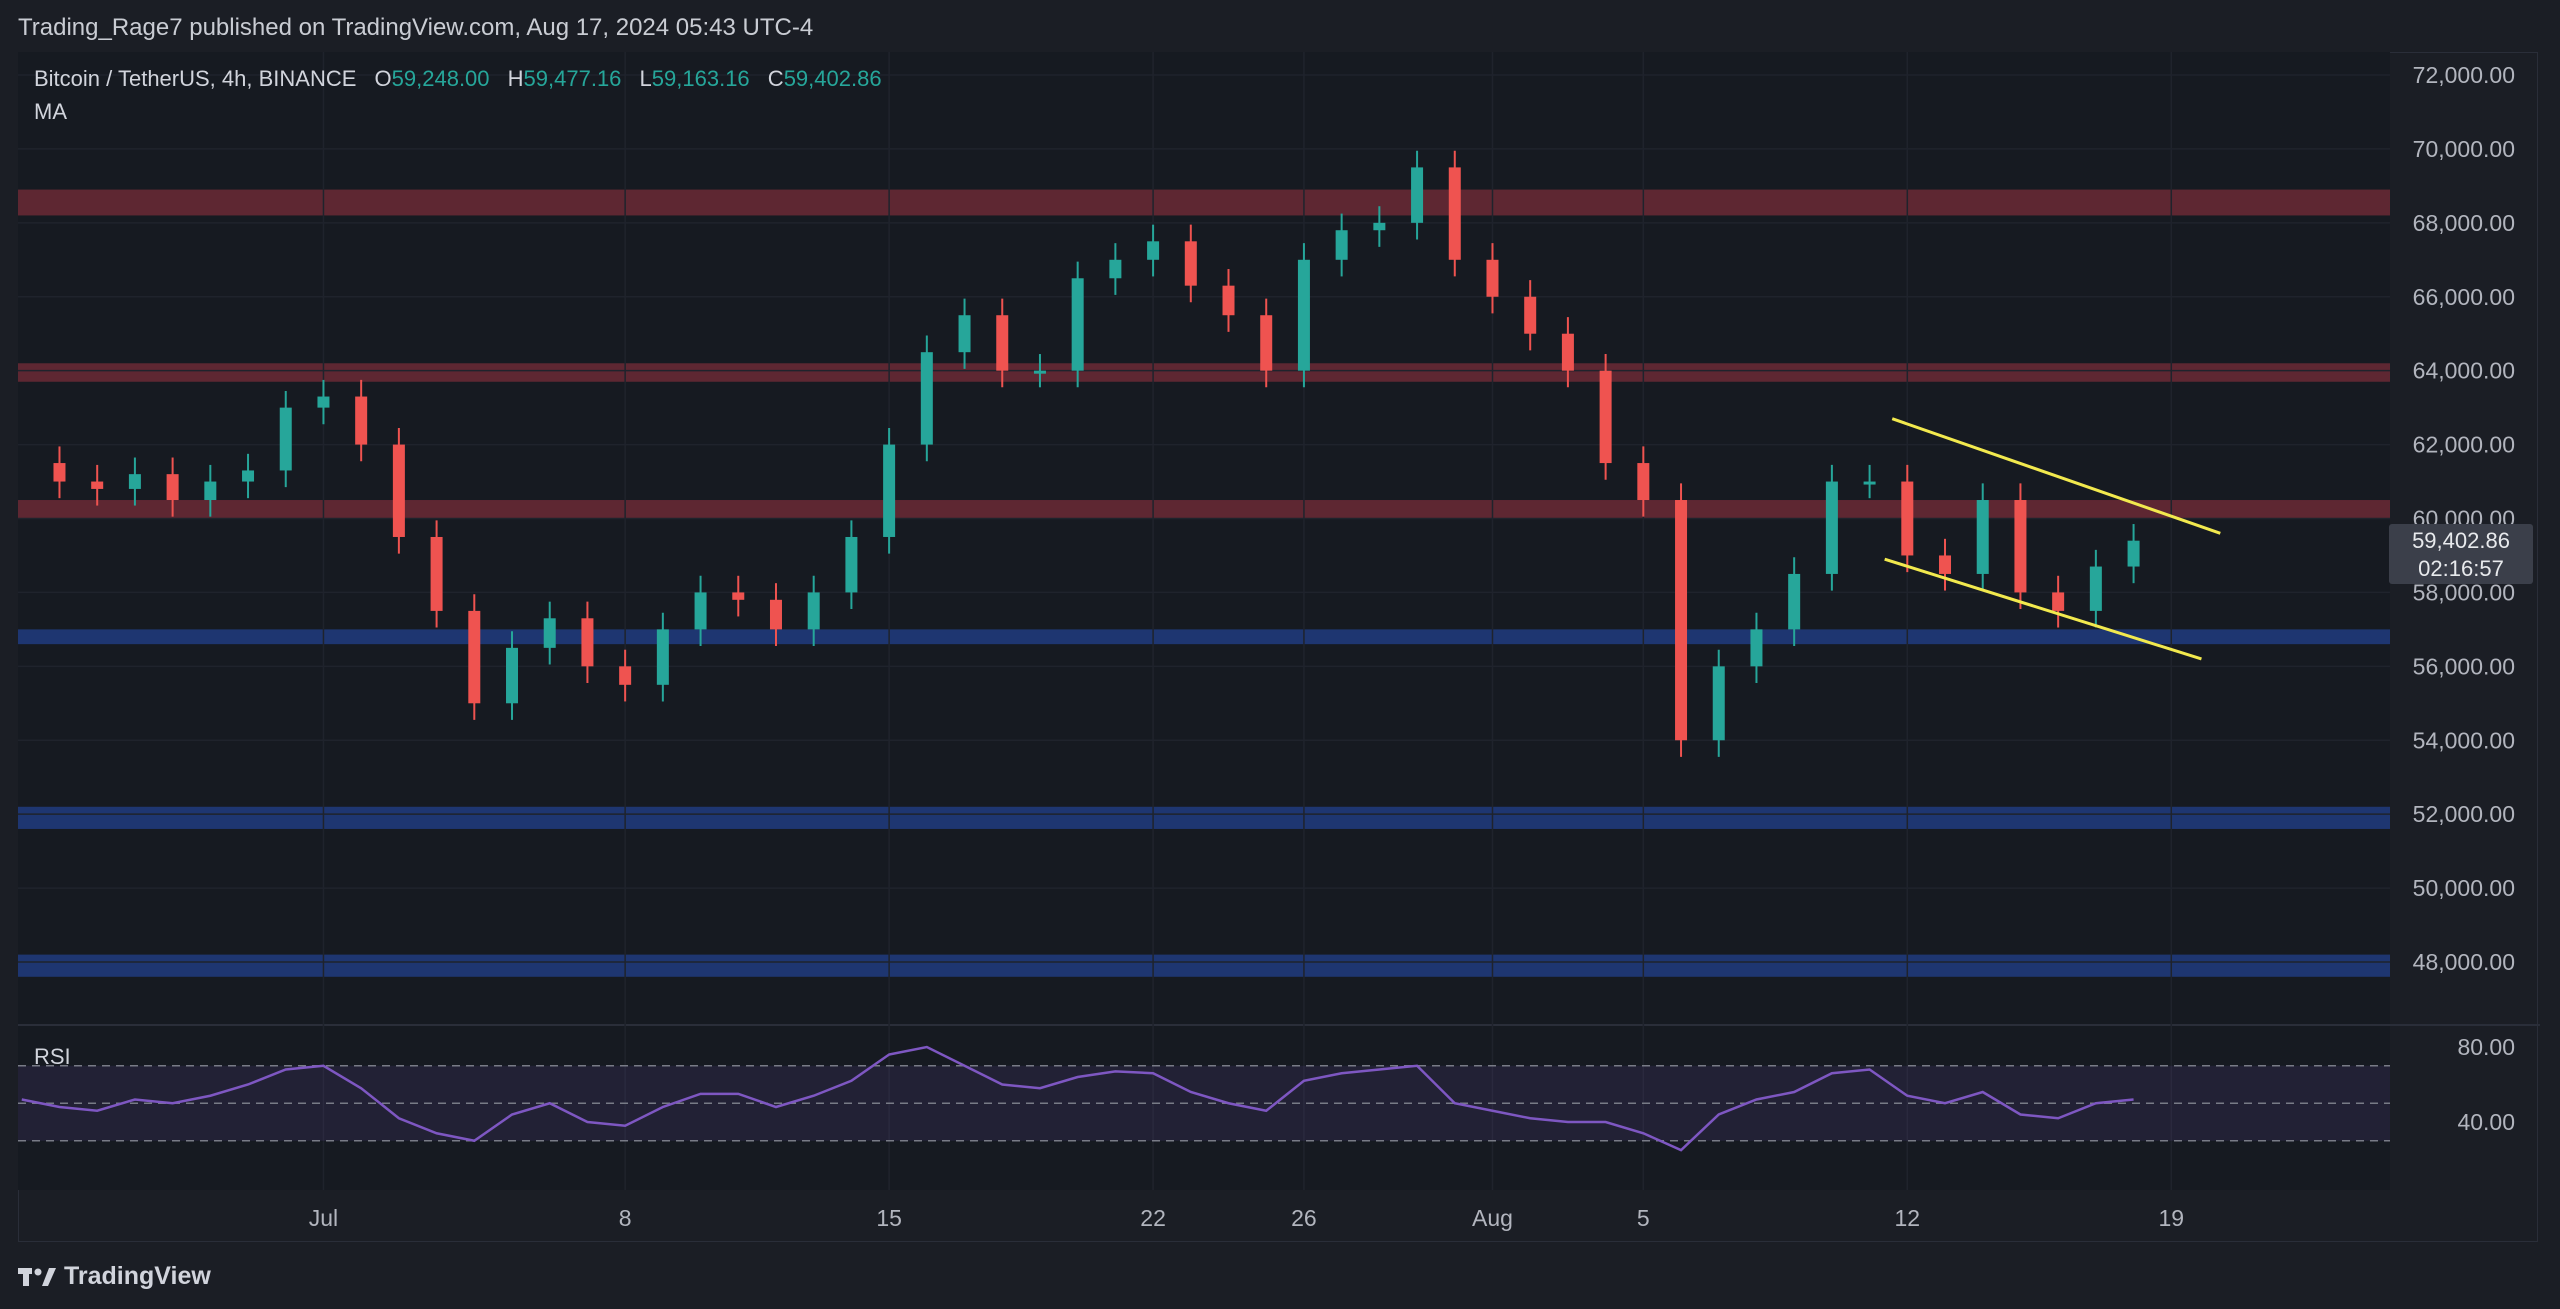 The width and height of the screenshot is (2560, 1309). Describe the element at coordinates (2464, 888) in the screenshot. I see `price-tick-11: 50,000.00` at that location.